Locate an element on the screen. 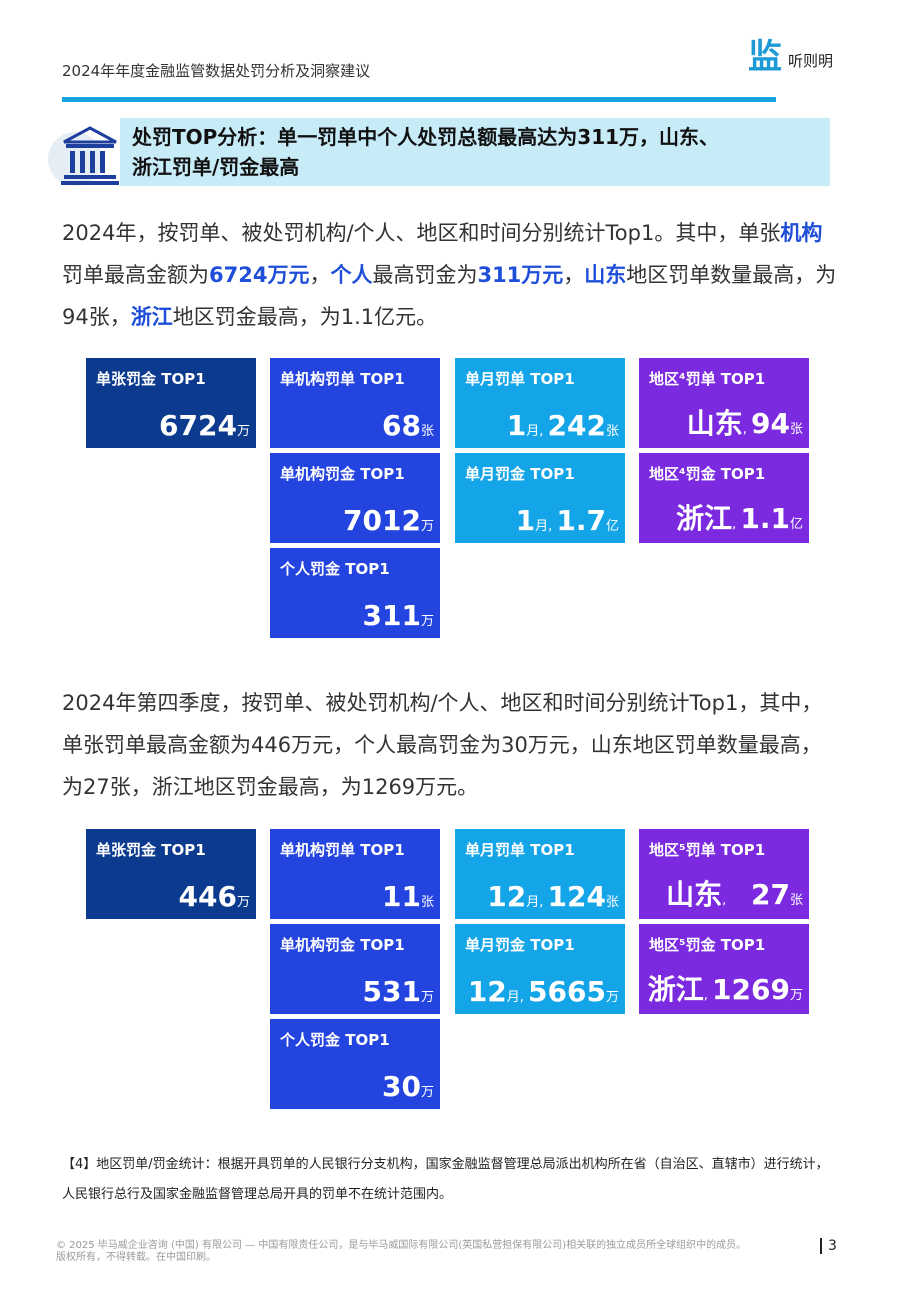  section-title-line-1: 处罚TOP分析：单一罚单中个人处罚总额最高达为311万，山东、 is located at coordinates (426, 137).